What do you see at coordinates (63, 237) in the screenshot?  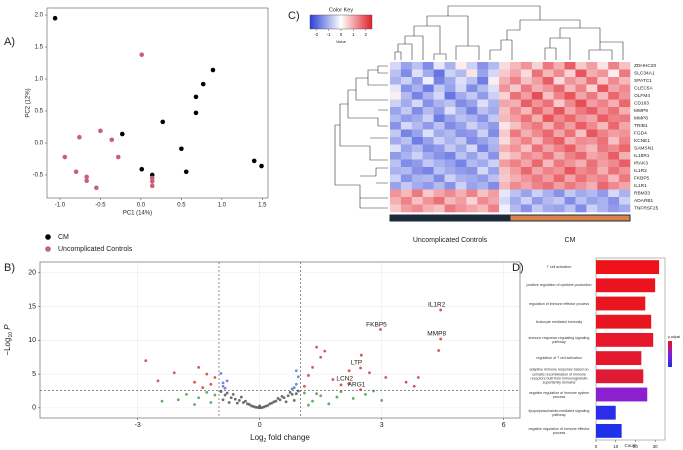 I see `legend-label: CM` at bounding box center [63, 237].